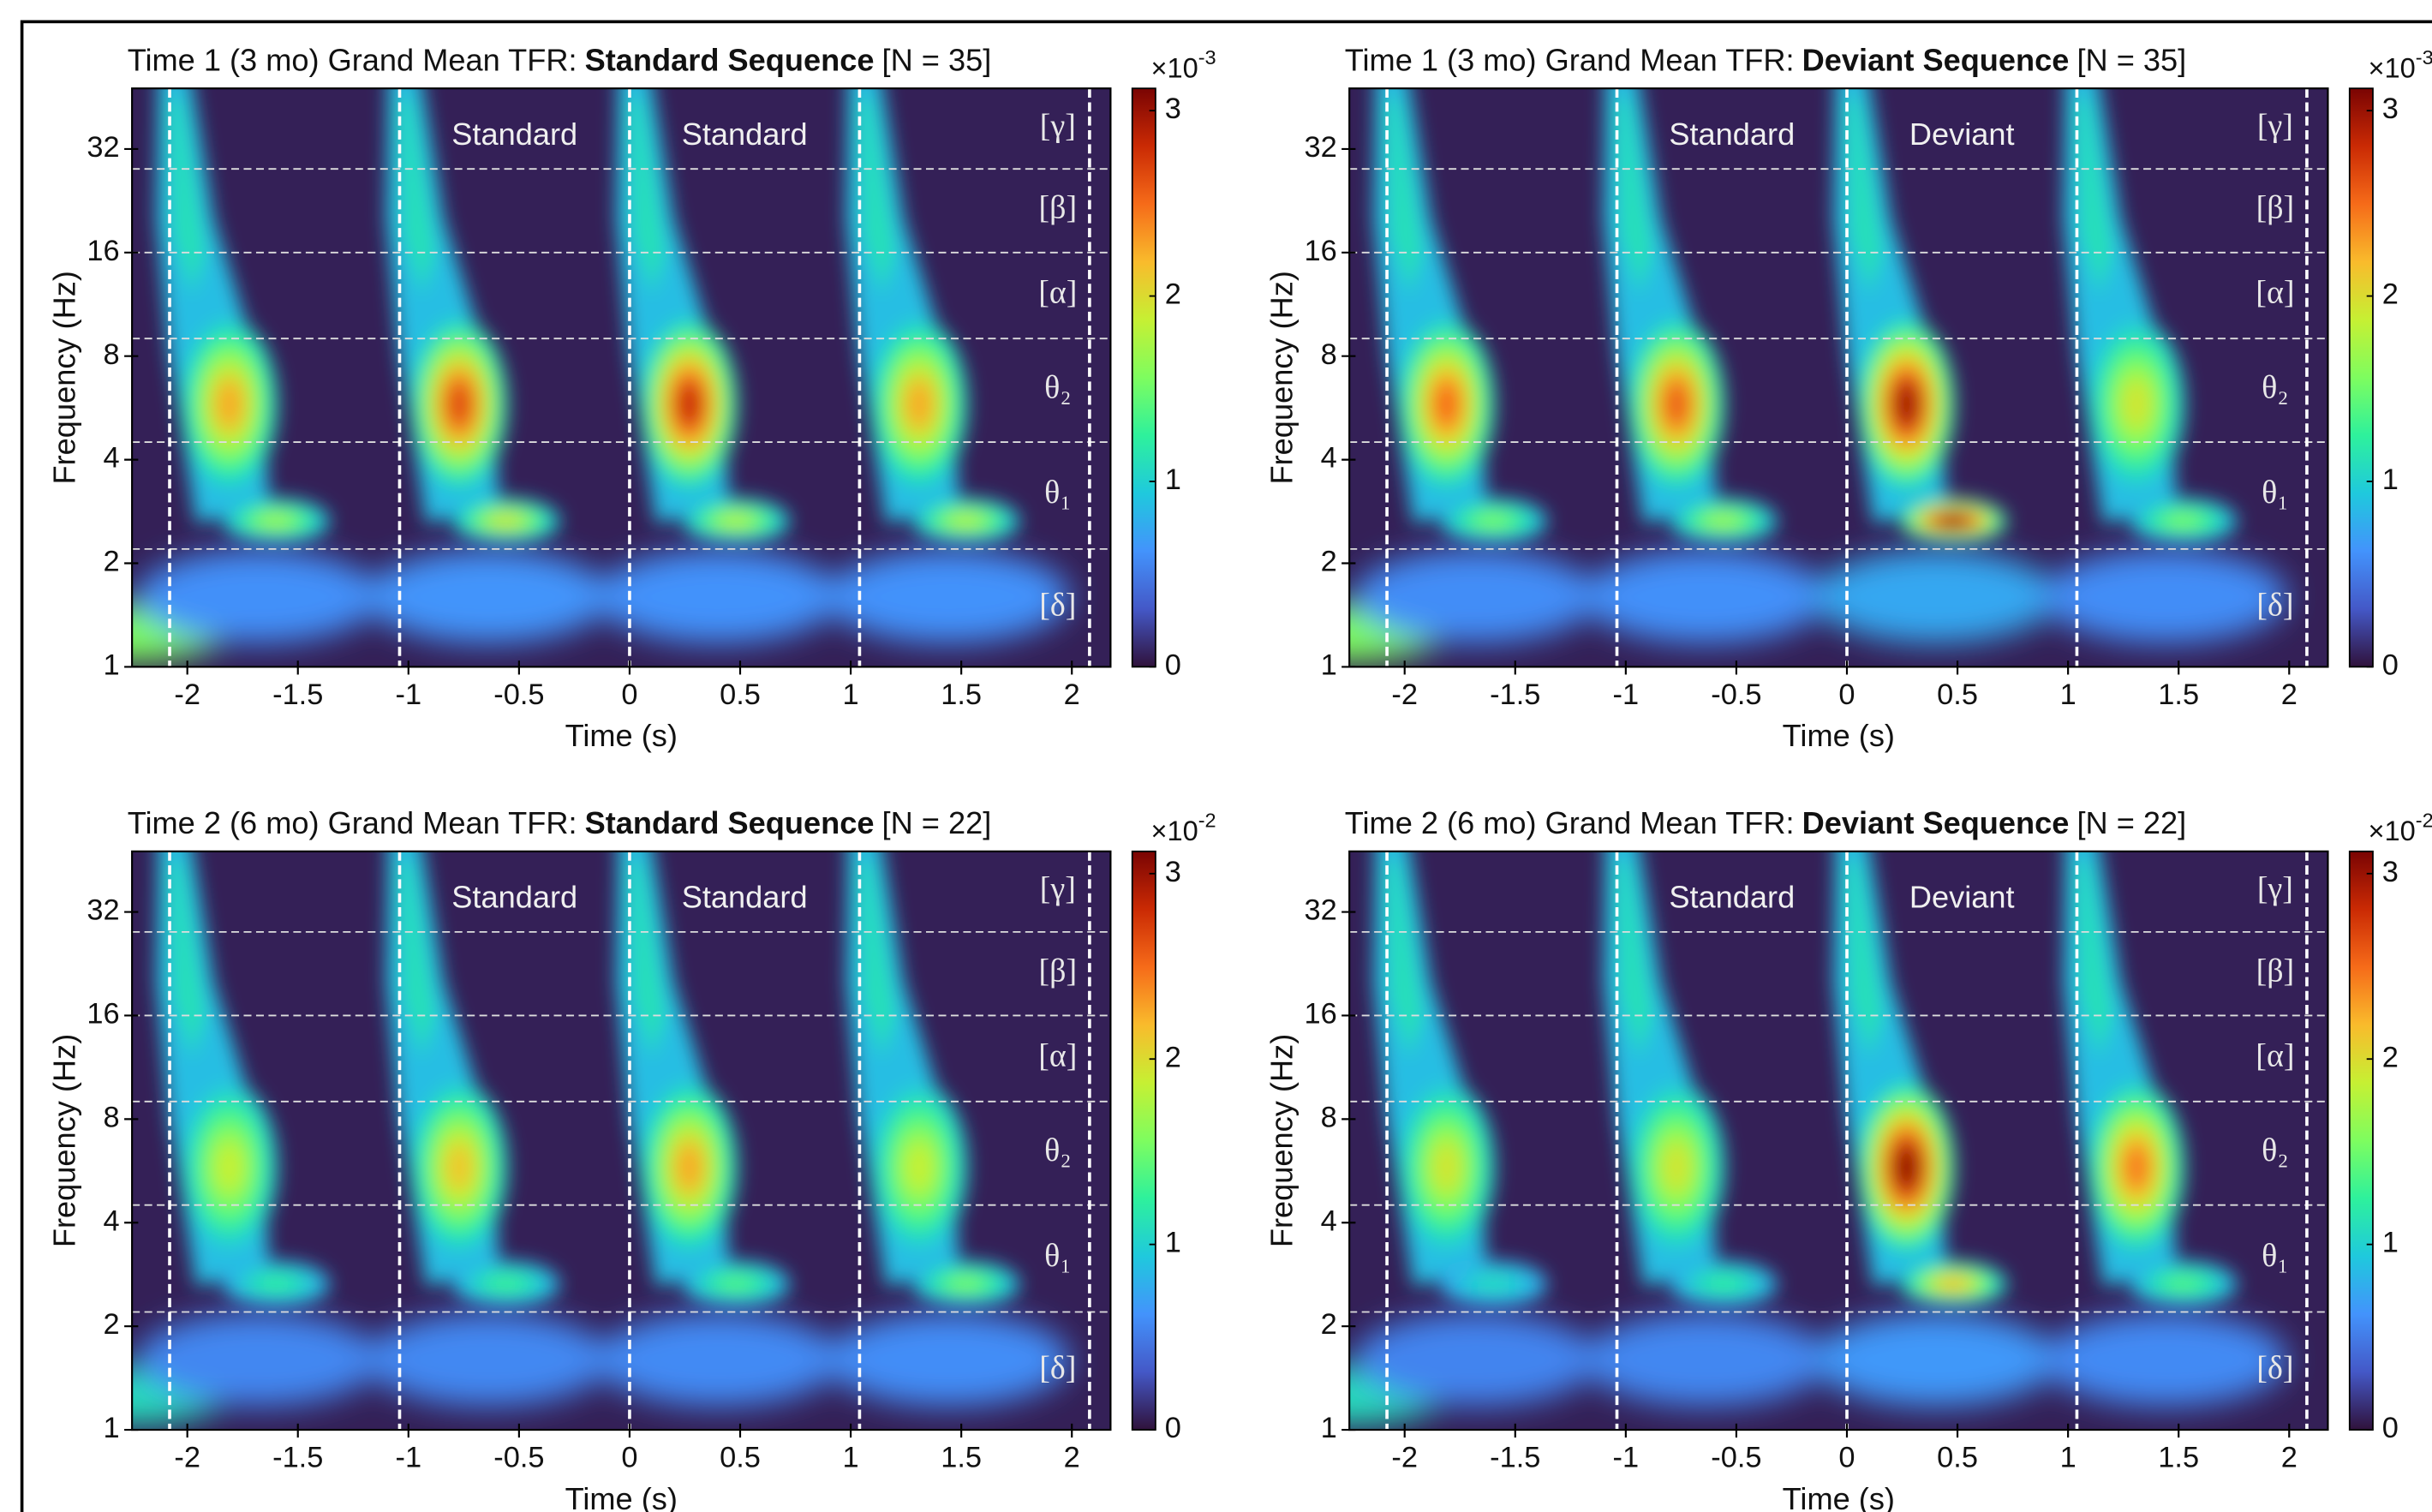  I want to click on colorbar-tick-label: 3, so click(2390, 872).